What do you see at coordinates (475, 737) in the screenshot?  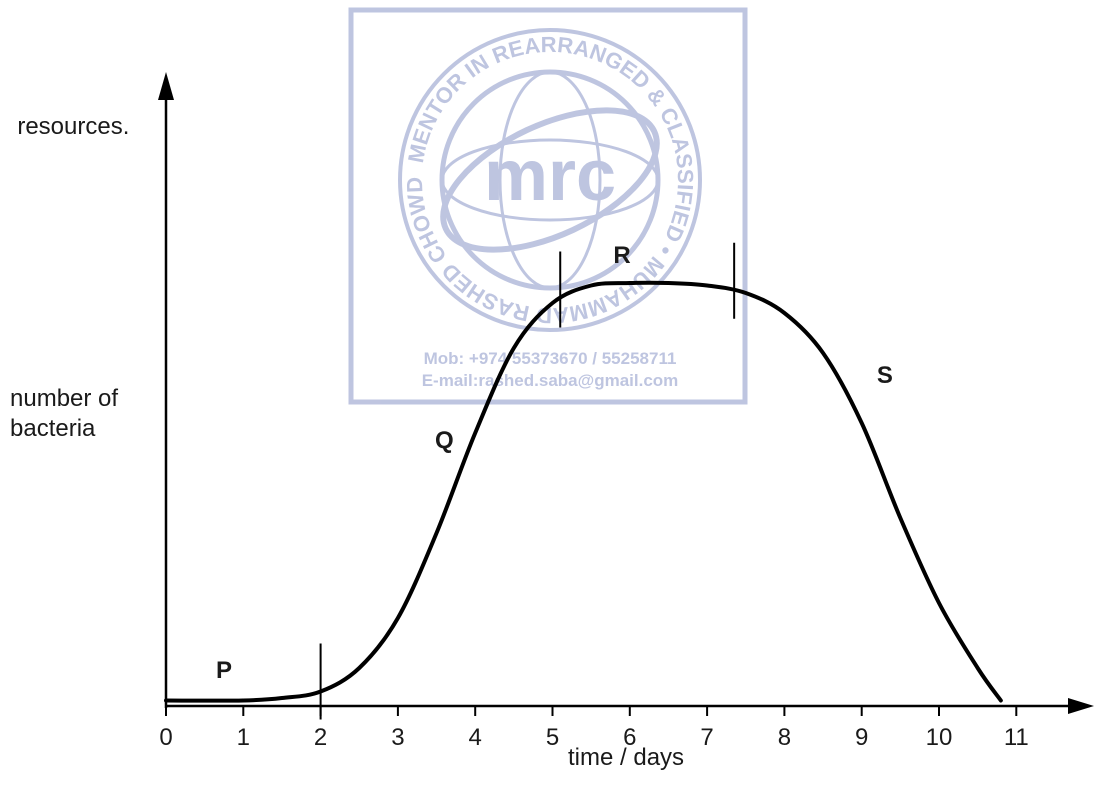 I see `x-tick-label: 4` at bounding box center [475, 737].